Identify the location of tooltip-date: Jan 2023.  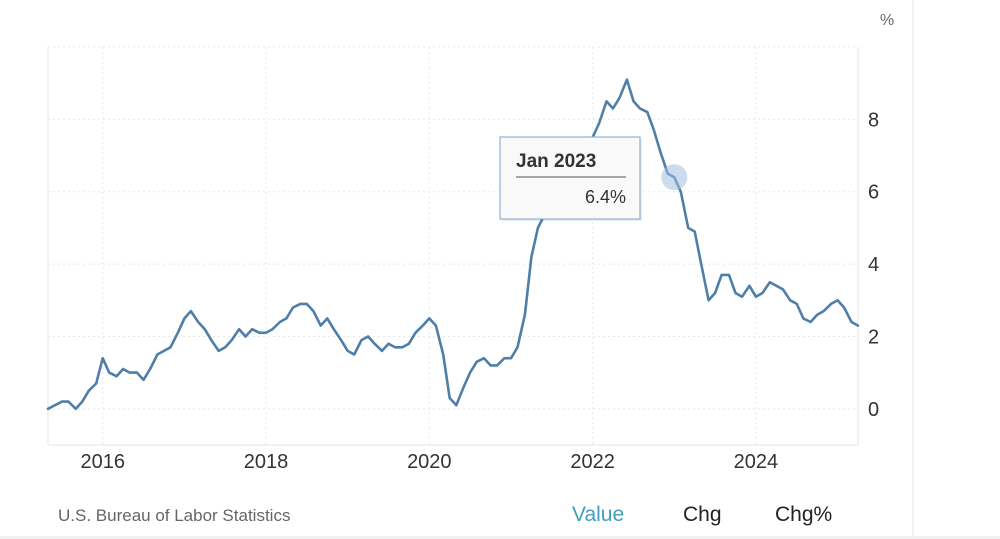
(556, 161).